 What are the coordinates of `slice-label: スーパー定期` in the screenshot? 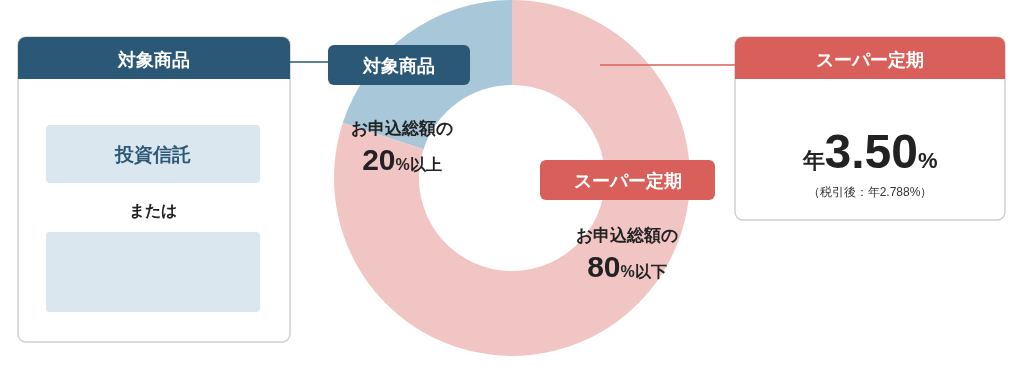 It's located at (627, 181).